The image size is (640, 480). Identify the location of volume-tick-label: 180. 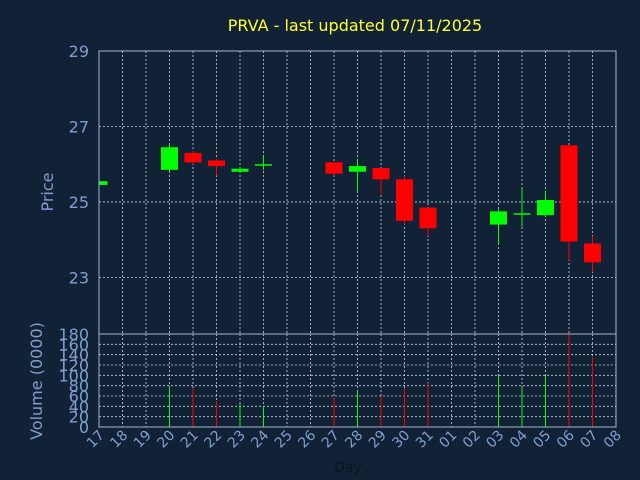
(73, 334).